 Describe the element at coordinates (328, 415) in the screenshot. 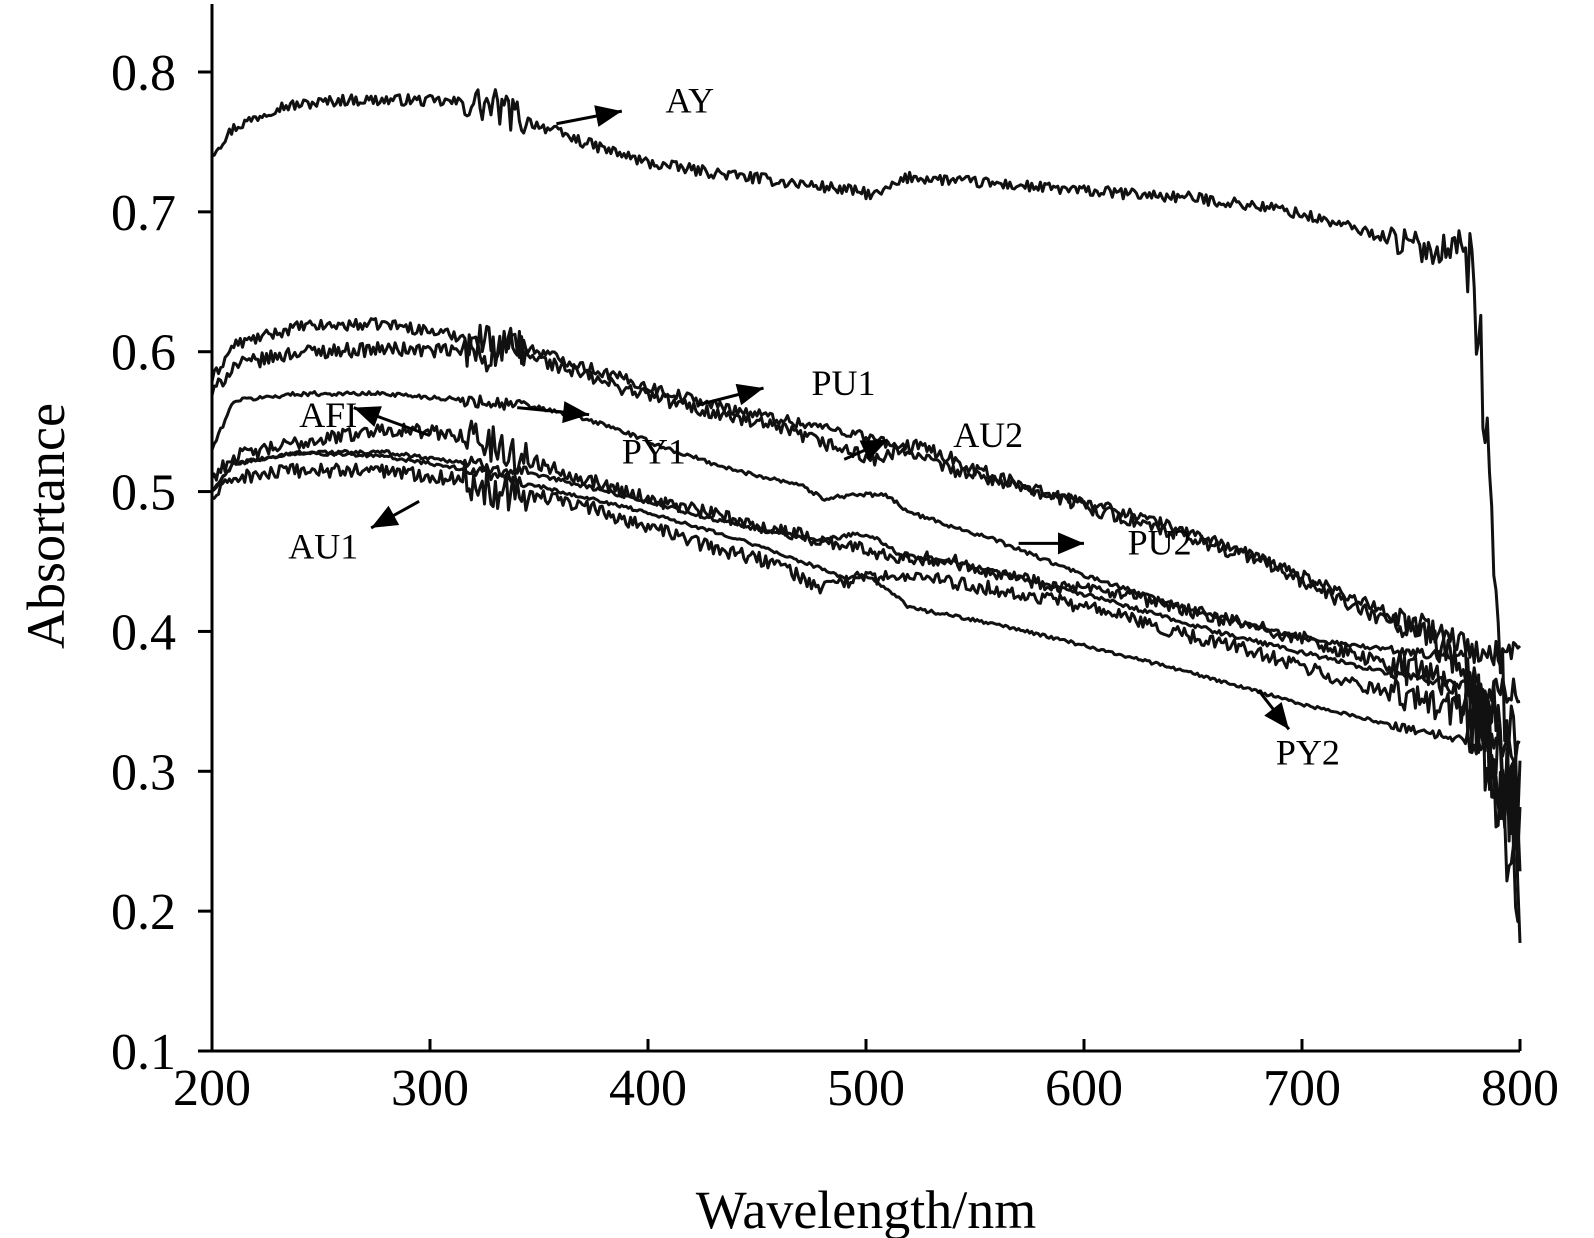

I see `annotation-label-afi: AFI` at that location.